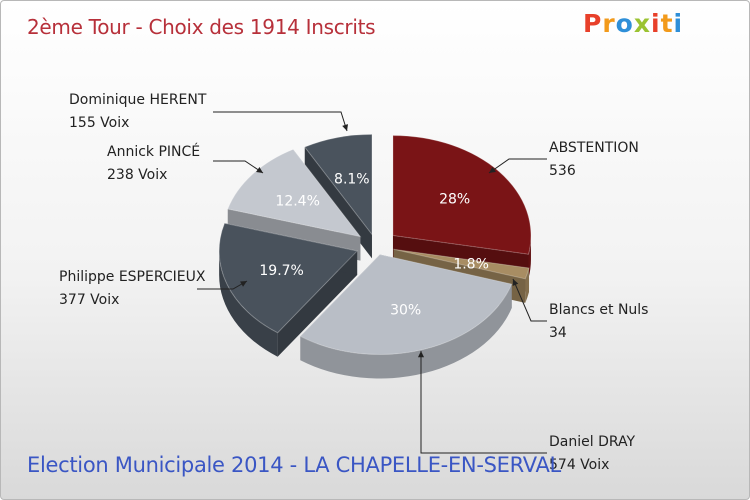 The width and height of the screenshot is (750, 500). What do you see at coordinates (599, 310) in the screenshot?
I see `label-blancs-nuls-name: Blancs et Nuls` at bounding box center [599, 310].